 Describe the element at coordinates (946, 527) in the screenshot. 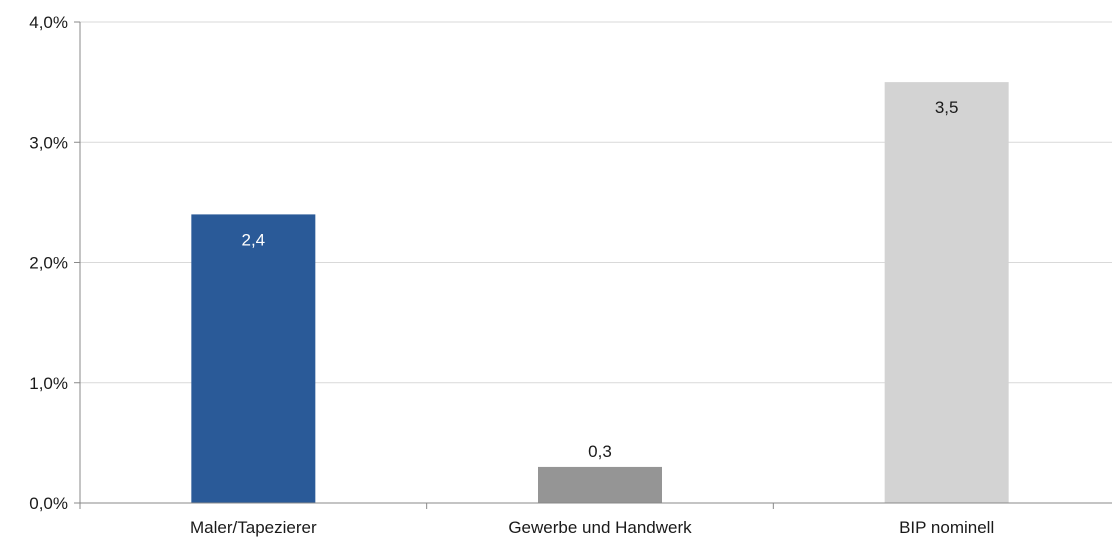

I see `x-category-label: BIP nominell` at that location.